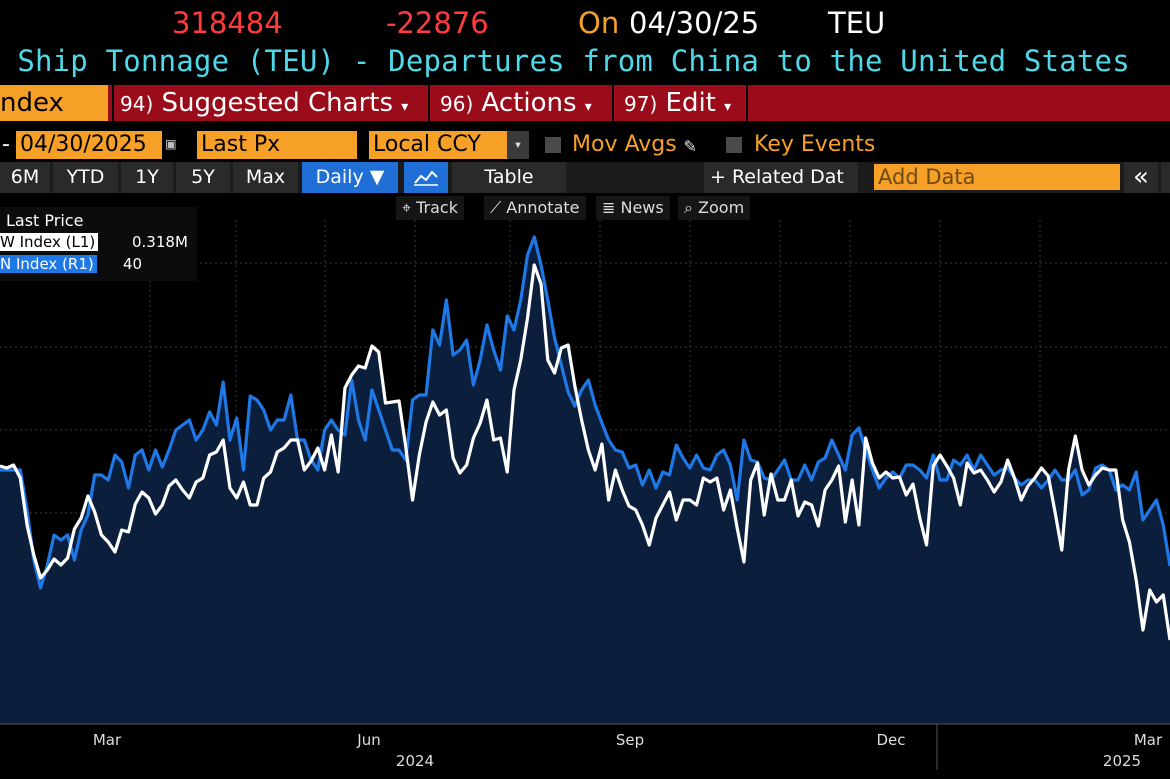 The width and height of the screenshot is (1170, 779). I want to click on legend-heading: Last Price, so click(45, 220).